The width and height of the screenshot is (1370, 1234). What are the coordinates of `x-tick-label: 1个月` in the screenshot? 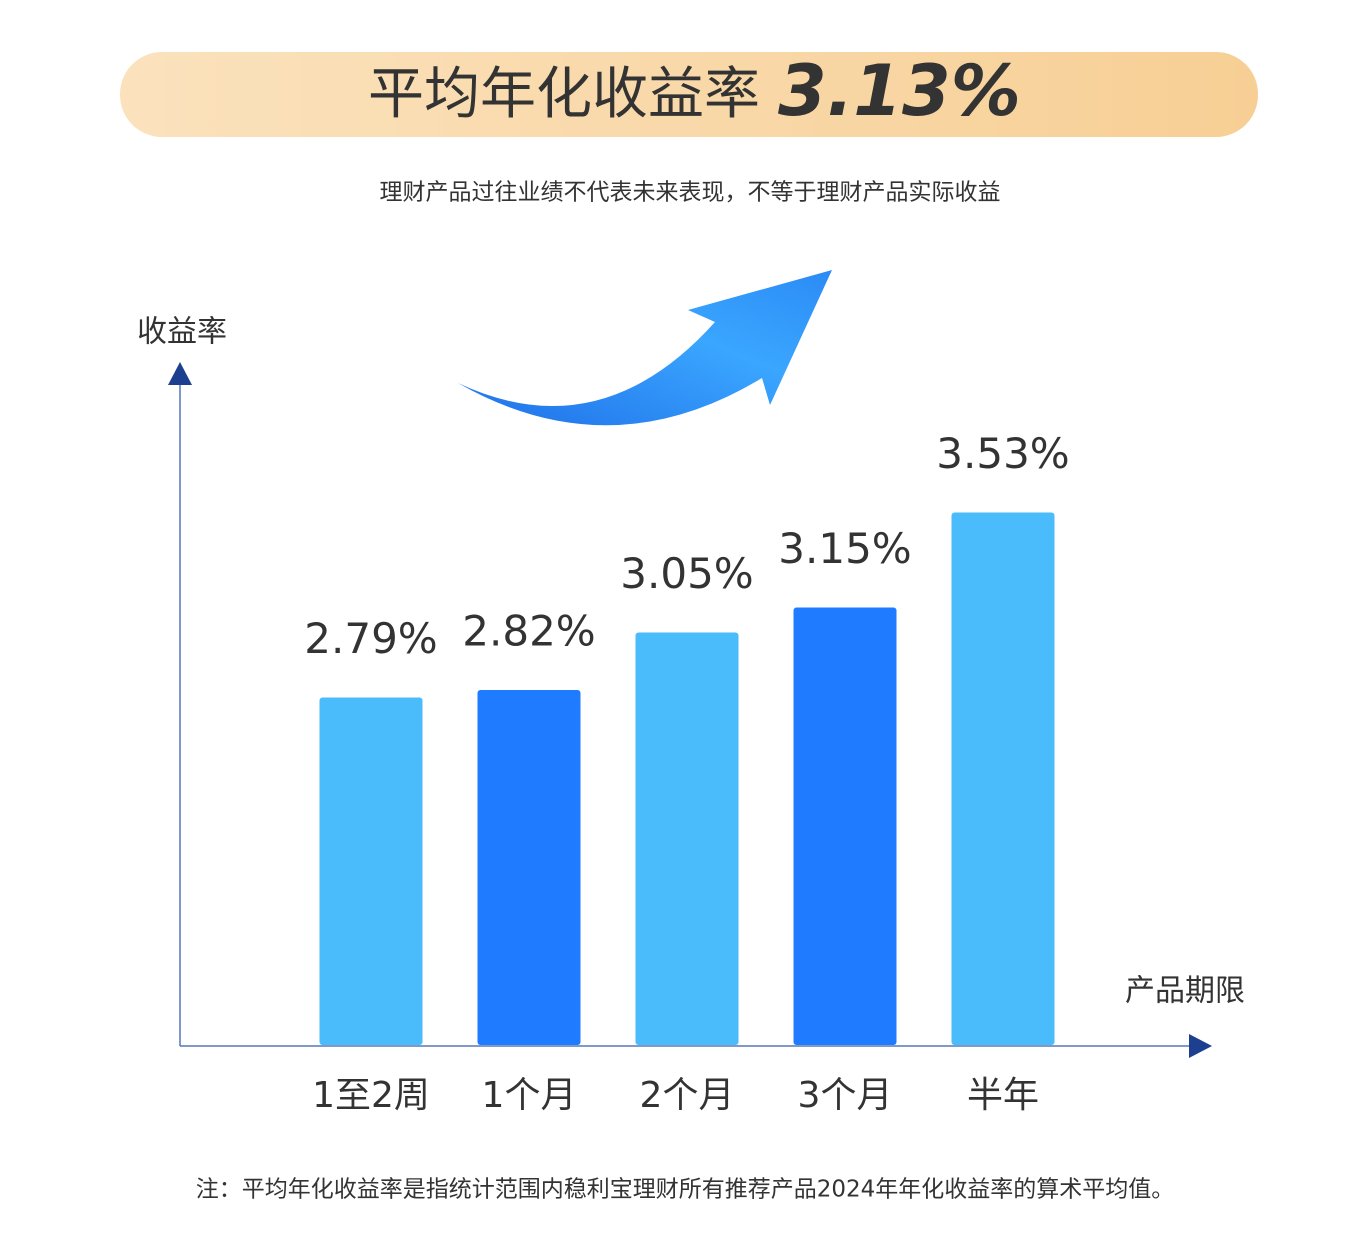 It's located at (529, 1095).